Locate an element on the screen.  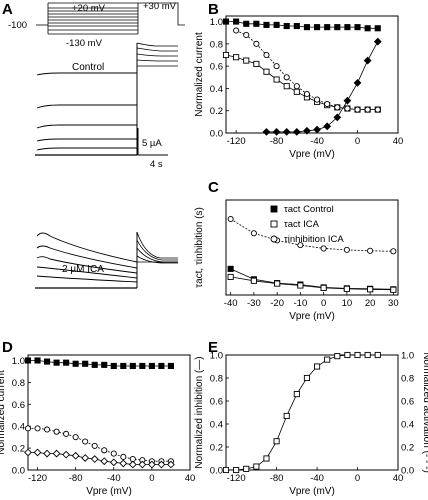
legend-label: τinhibition ICA is located at coordinates (314, 239).